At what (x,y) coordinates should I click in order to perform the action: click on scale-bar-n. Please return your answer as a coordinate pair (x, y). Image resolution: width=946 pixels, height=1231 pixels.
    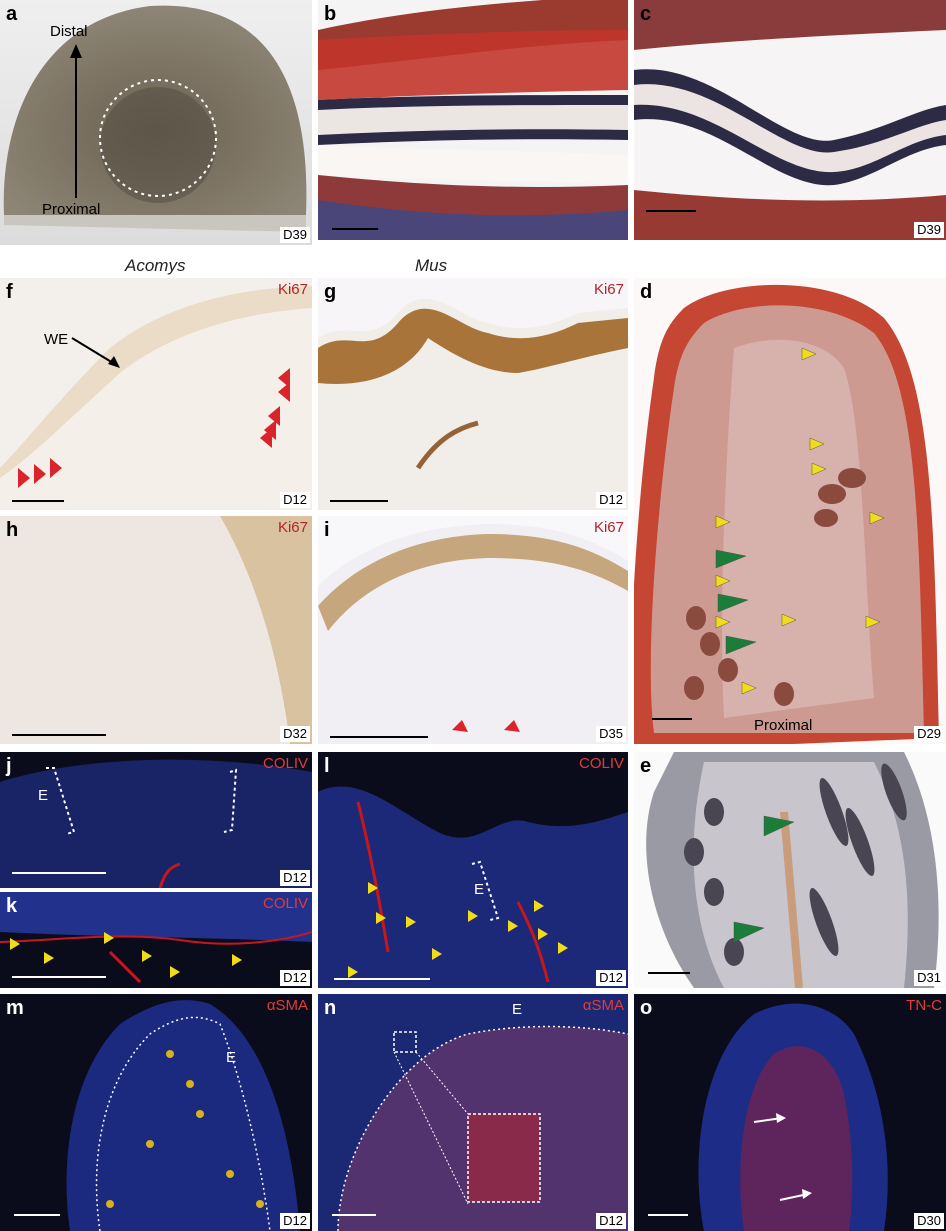
    Looking at the image, I should click on (354, 1215).